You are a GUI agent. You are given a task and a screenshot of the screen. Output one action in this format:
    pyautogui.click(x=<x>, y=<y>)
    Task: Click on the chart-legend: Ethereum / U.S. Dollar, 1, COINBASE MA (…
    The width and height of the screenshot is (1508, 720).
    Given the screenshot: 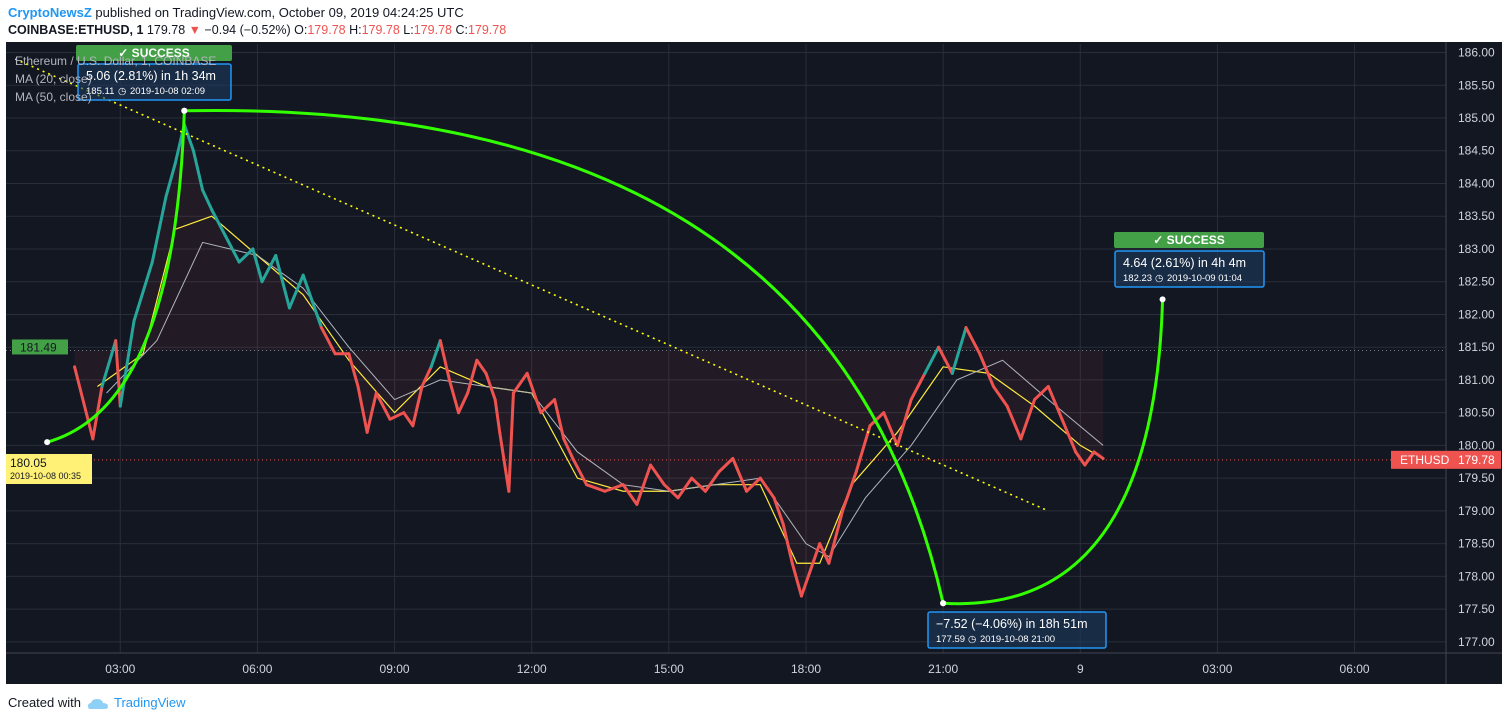 What is the action you would take?
    pyautogui.click(x=115, y=79)
    